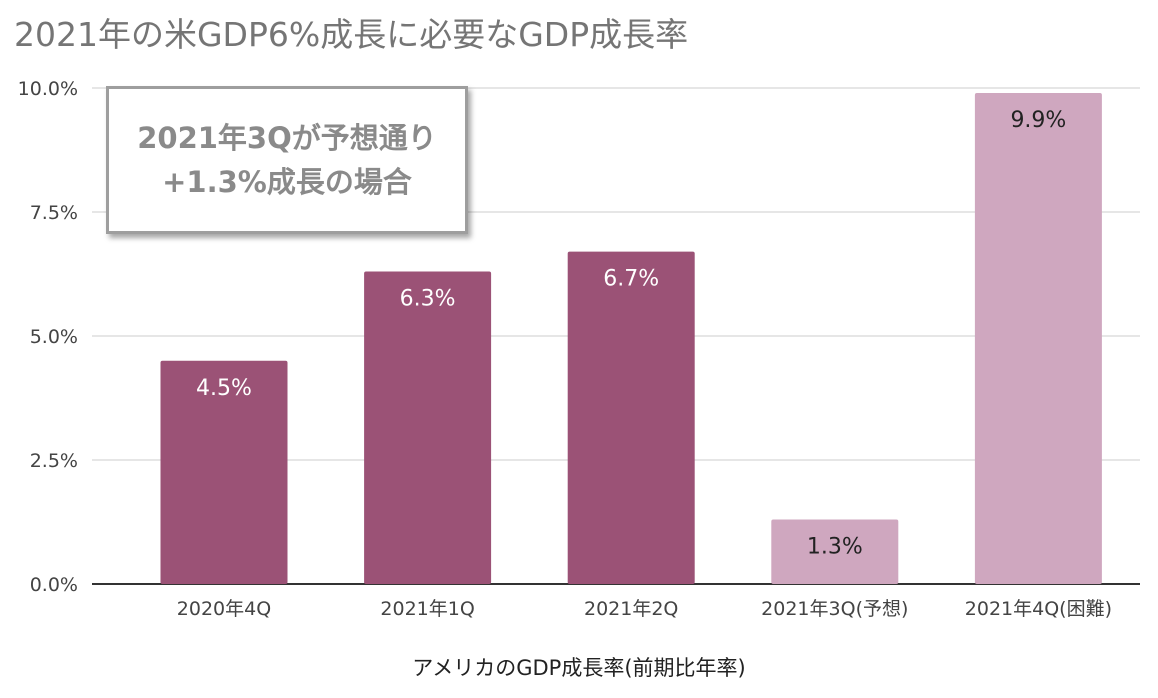 Image resolution: width=1158 pixels, height=698 pixels. What do you see at coordinates (1038, 609) in the screenshot?
I see `x-tick-label: 2021年4Q(困難)` at bounding box center [1038, 609].